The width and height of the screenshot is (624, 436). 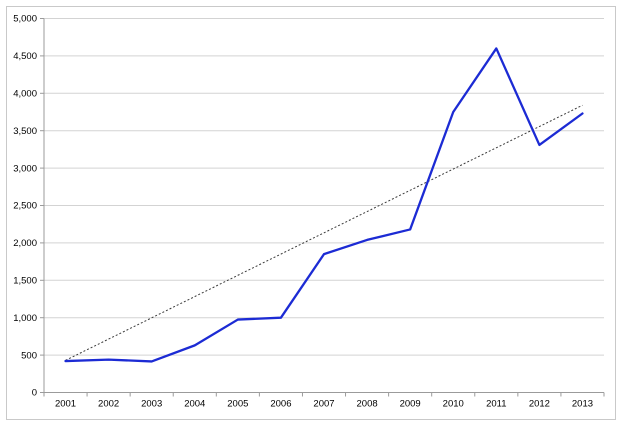 I want to click on x-tick-label: 2005, so click(x=237, y=404).